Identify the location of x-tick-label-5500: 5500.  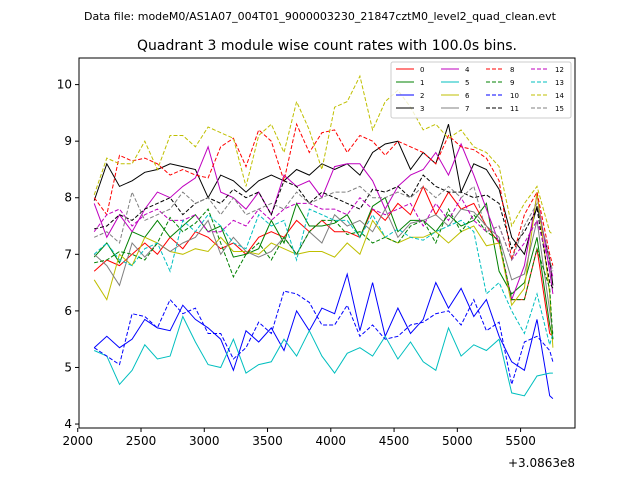
(520, 441).